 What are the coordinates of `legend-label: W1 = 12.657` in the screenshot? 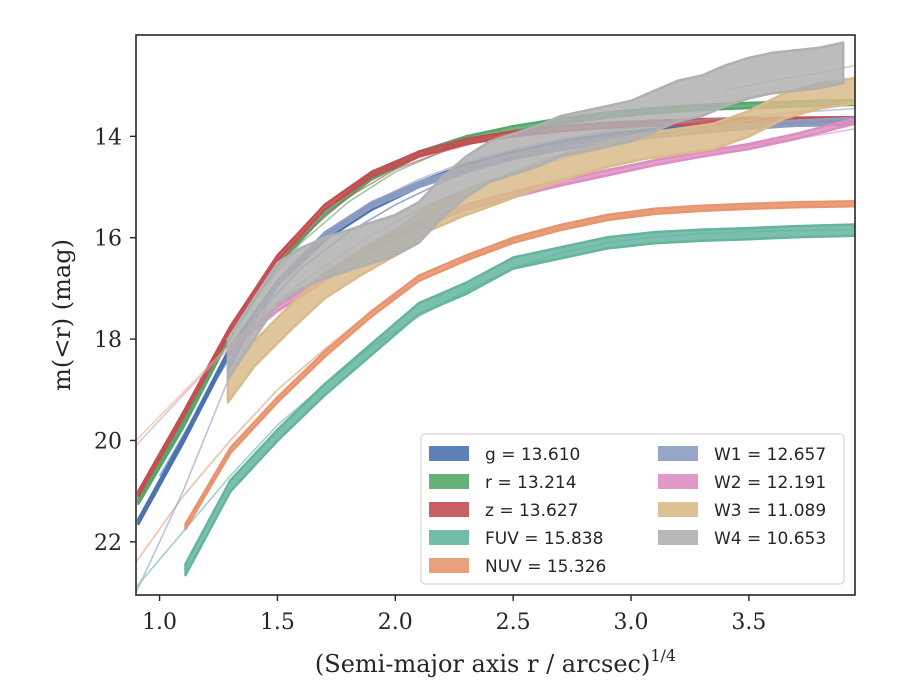 It's located at (770, 455).